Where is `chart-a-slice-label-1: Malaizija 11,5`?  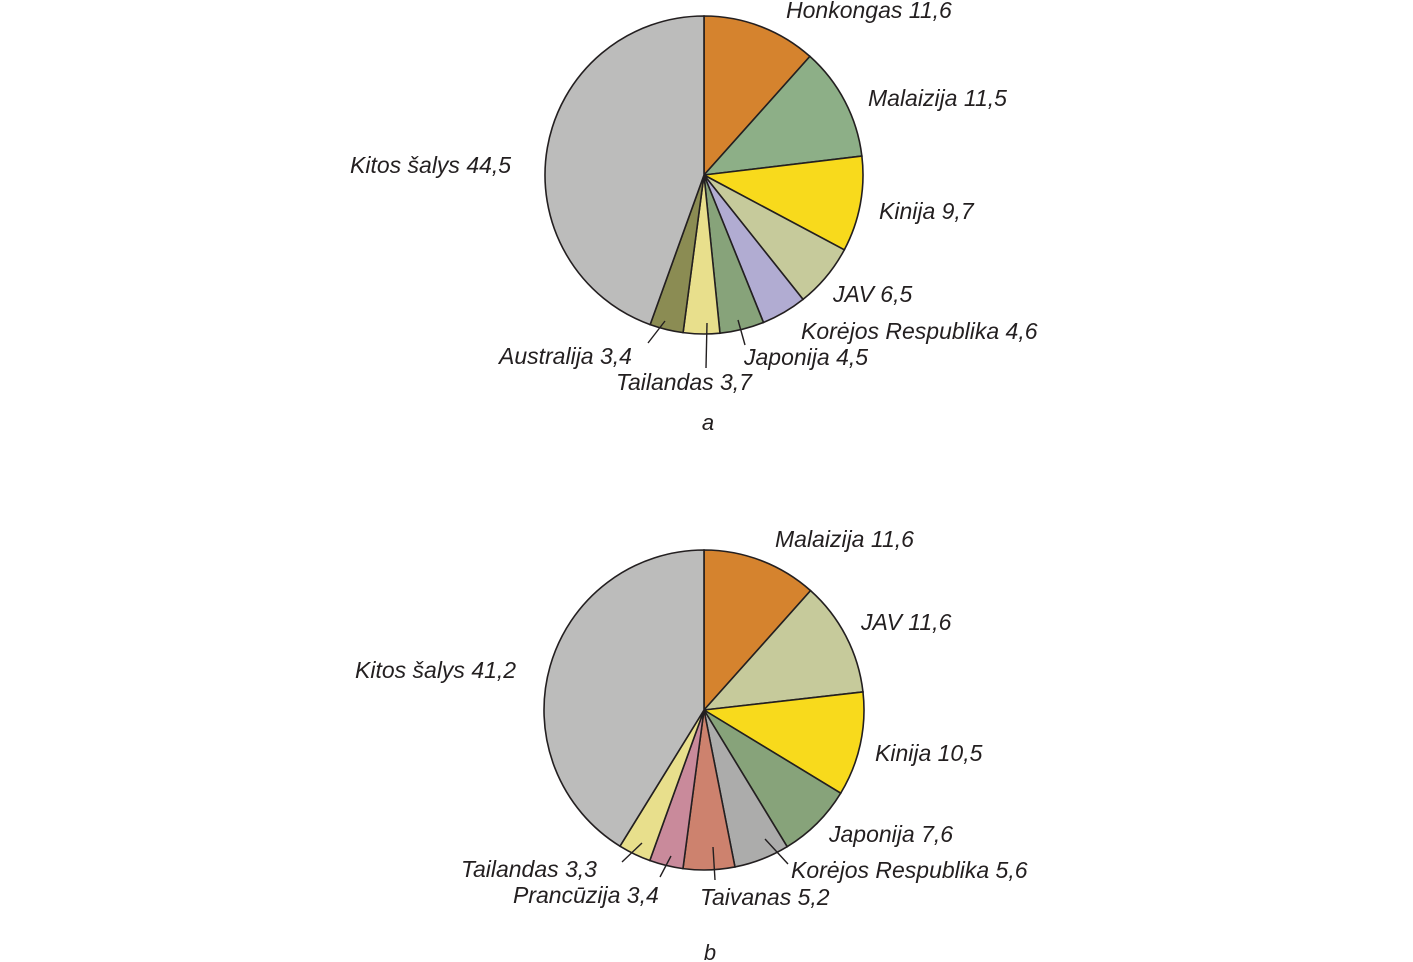 chart-a-slice-label-1: Malaizija 11,5 is located at coordinates (937, 98).